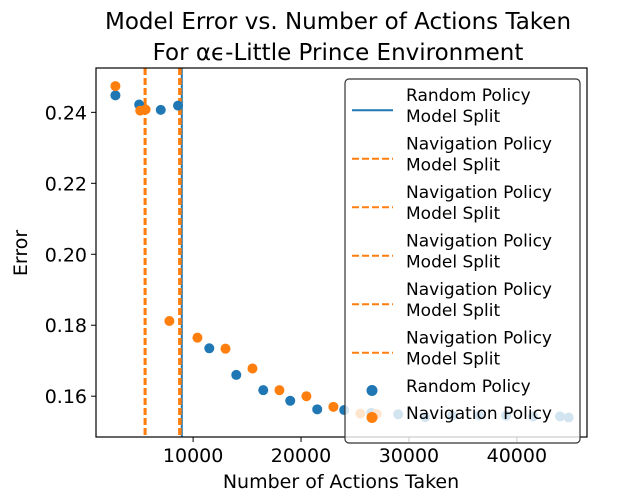 The height and width of the screenshot is (503, 627). Describe the element at coordinates (341, 482) in the screenshot. I see `x-axis-label: Number of Actions Taken` at that location.